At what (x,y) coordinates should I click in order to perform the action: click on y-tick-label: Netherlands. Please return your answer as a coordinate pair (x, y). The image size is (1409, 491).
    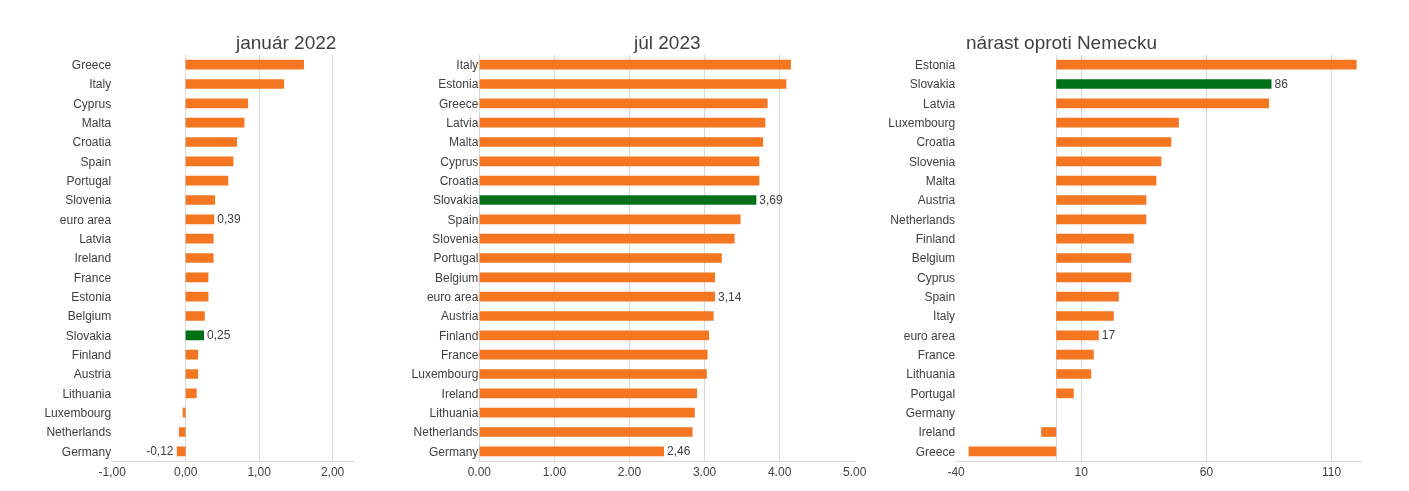
    Looking at the image, I should click on (446, 432).